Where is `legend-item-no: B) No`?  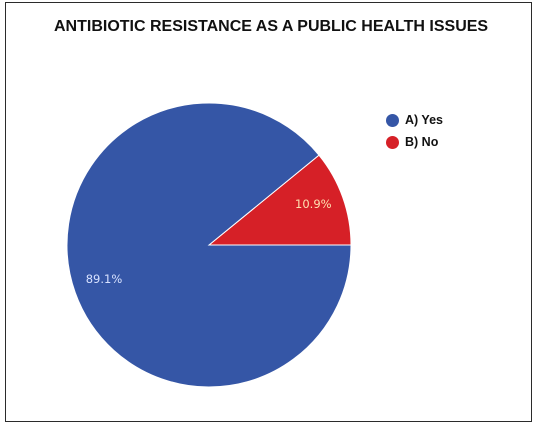
legend-item-no: B) No is located at coordinates (414, 142).